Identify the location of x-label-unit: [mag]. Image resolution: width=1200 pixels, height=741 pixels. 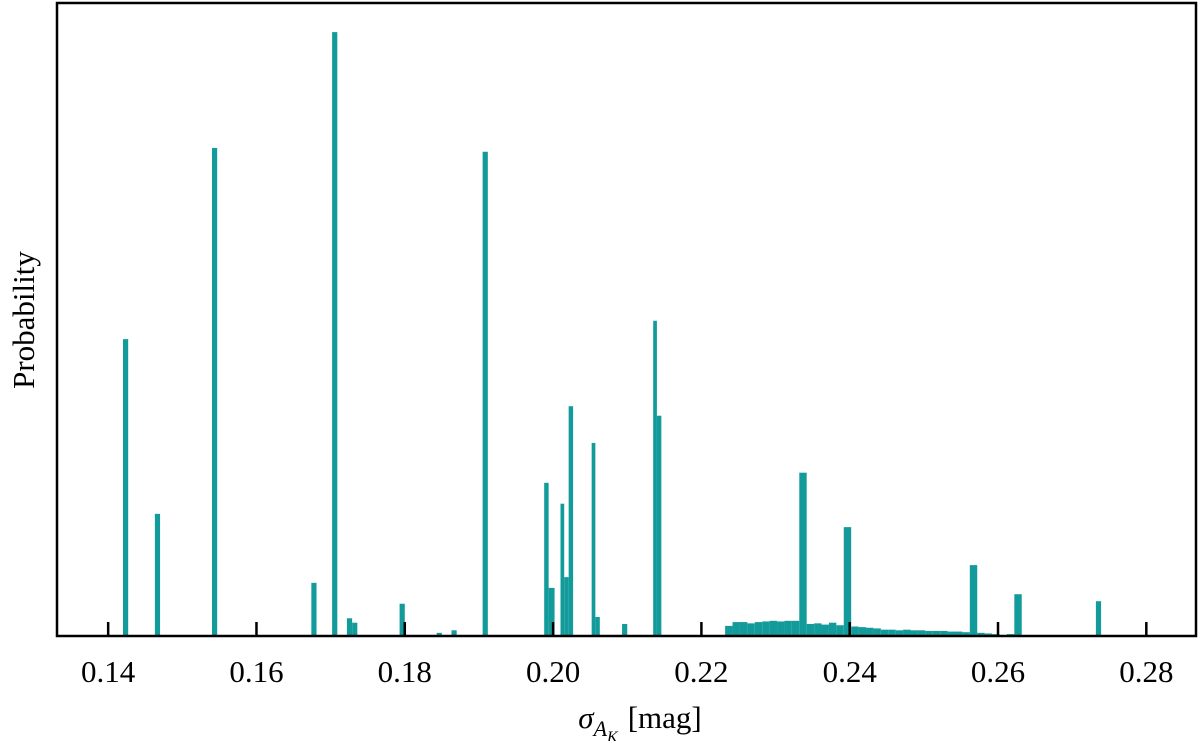
(665, 717).